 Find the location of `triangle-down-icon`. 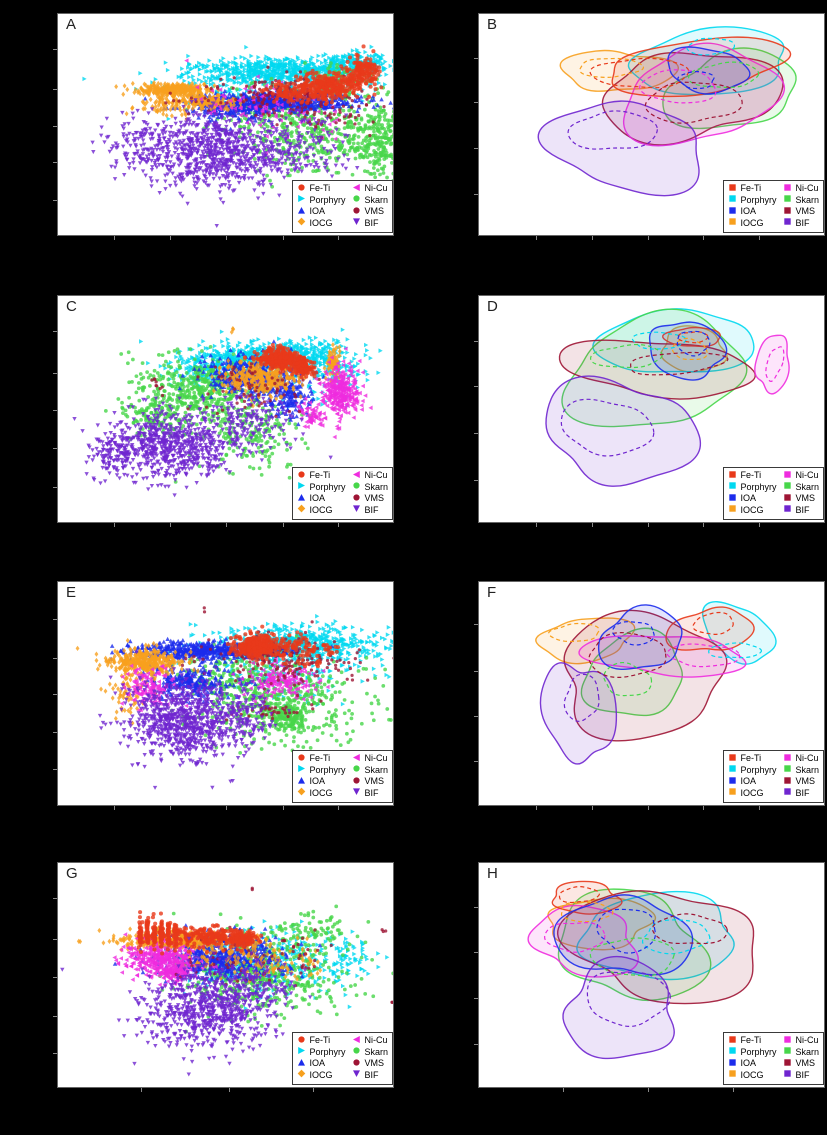

triangle-down-icon is located at coordinates (356, 1075).